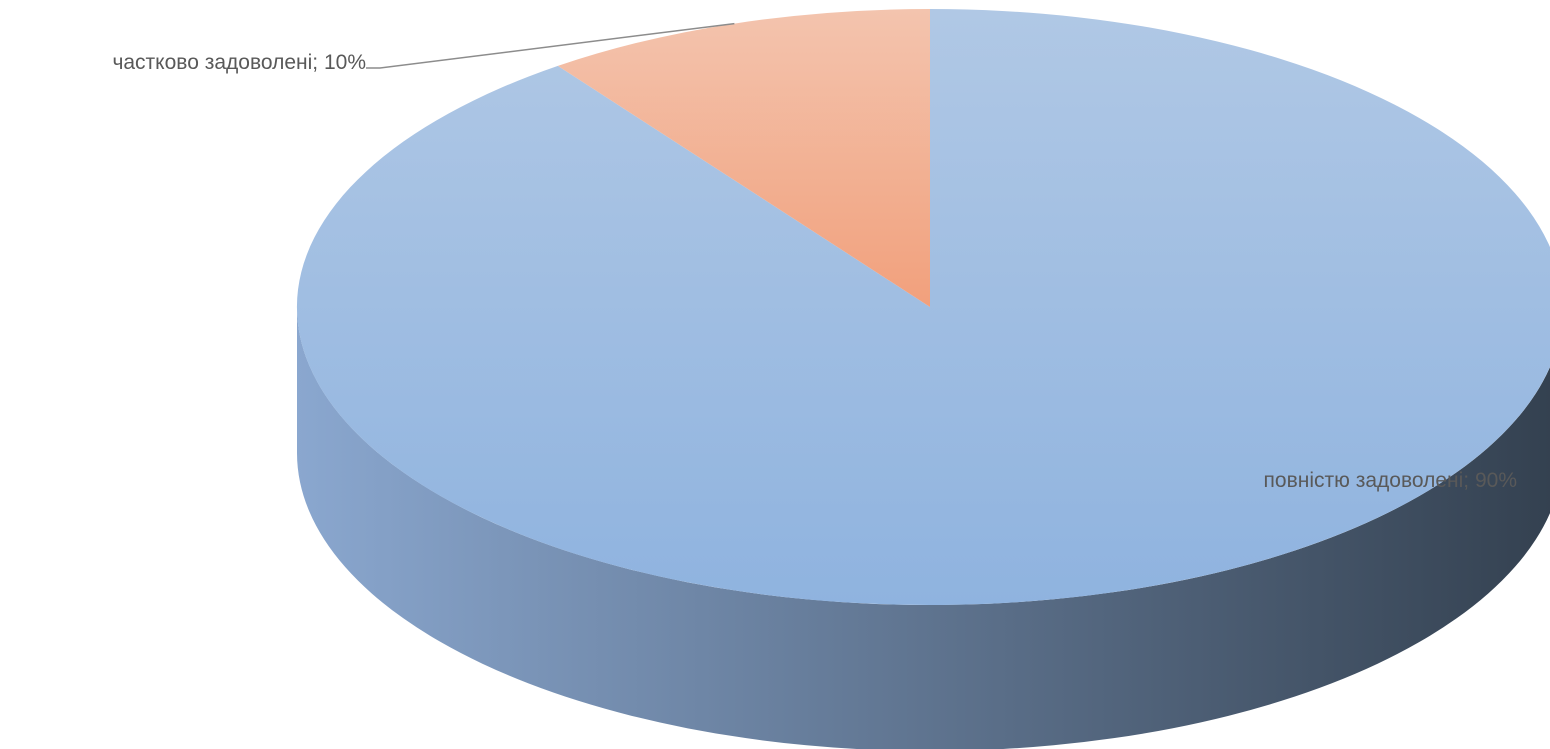 This screenshot has height=749, width=1550. I want to click on data-label-fully-satisfied: повністю задоволені; 90%, so click(1390, 480).